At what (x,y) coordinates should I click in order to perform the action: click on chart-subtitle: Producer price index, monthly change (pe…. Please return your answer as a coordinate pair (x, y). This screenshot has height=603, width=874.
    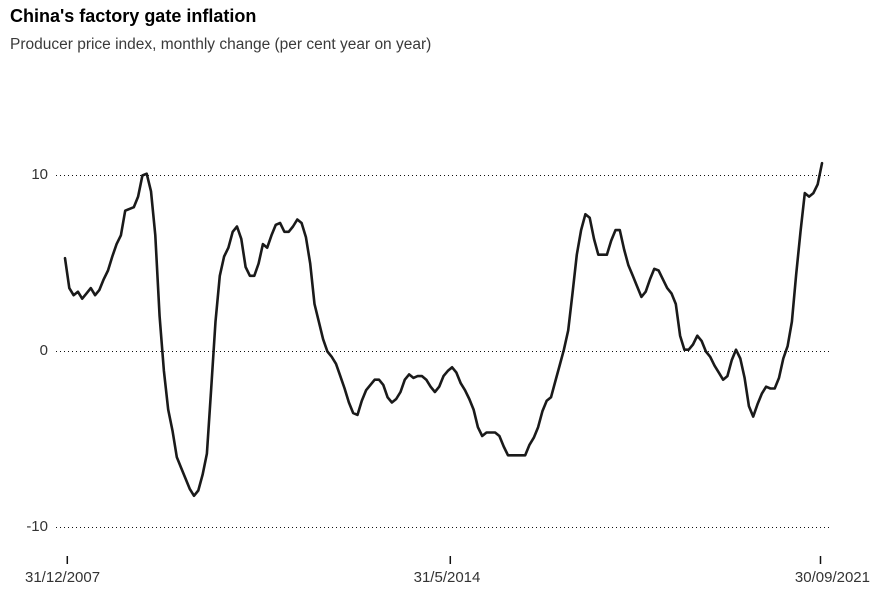
    Looking at the image, I should click on (221, 44).